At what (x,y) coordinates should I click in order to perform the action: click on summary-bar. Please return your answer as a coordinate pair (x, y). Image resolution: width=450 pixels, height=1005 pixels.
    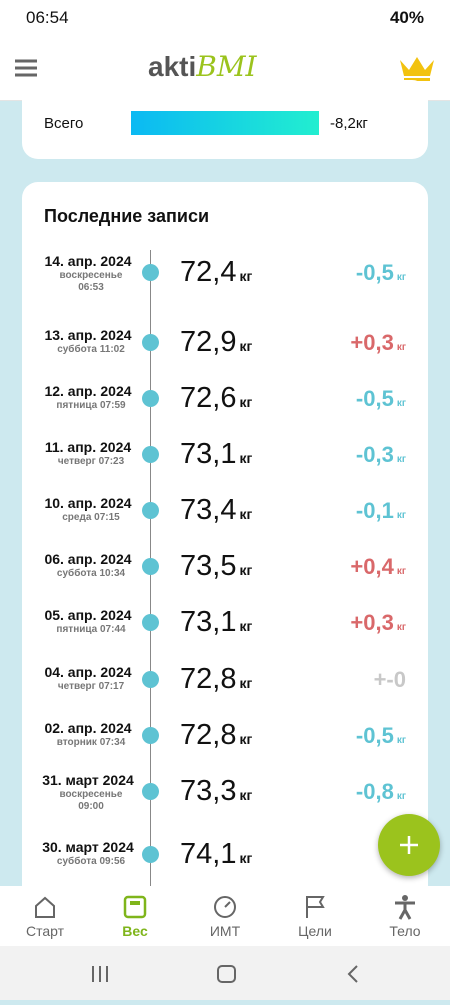
    Looking at the image, I should click on (225, 123).